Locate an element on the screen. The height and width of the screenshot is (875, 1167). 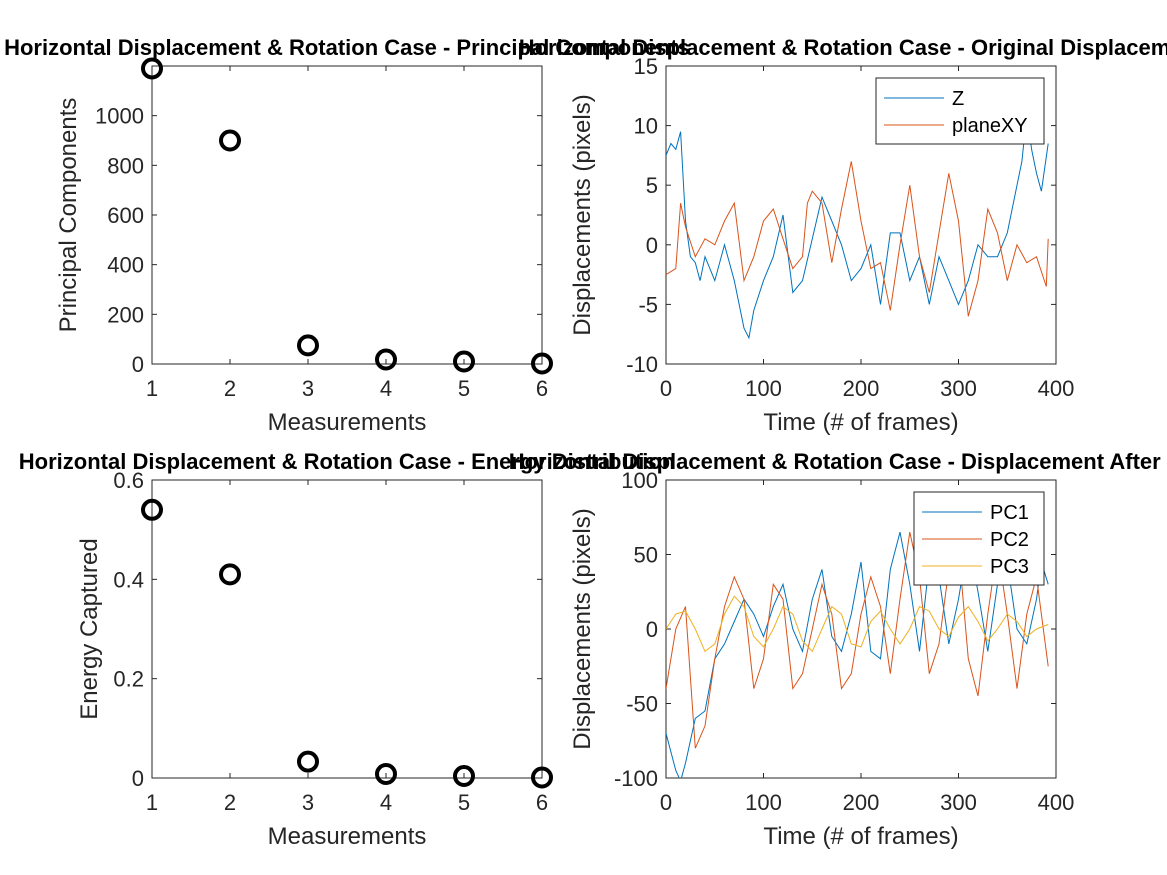
chart-3-ytick-label-4: 100 is located at coordinates (639, 480).